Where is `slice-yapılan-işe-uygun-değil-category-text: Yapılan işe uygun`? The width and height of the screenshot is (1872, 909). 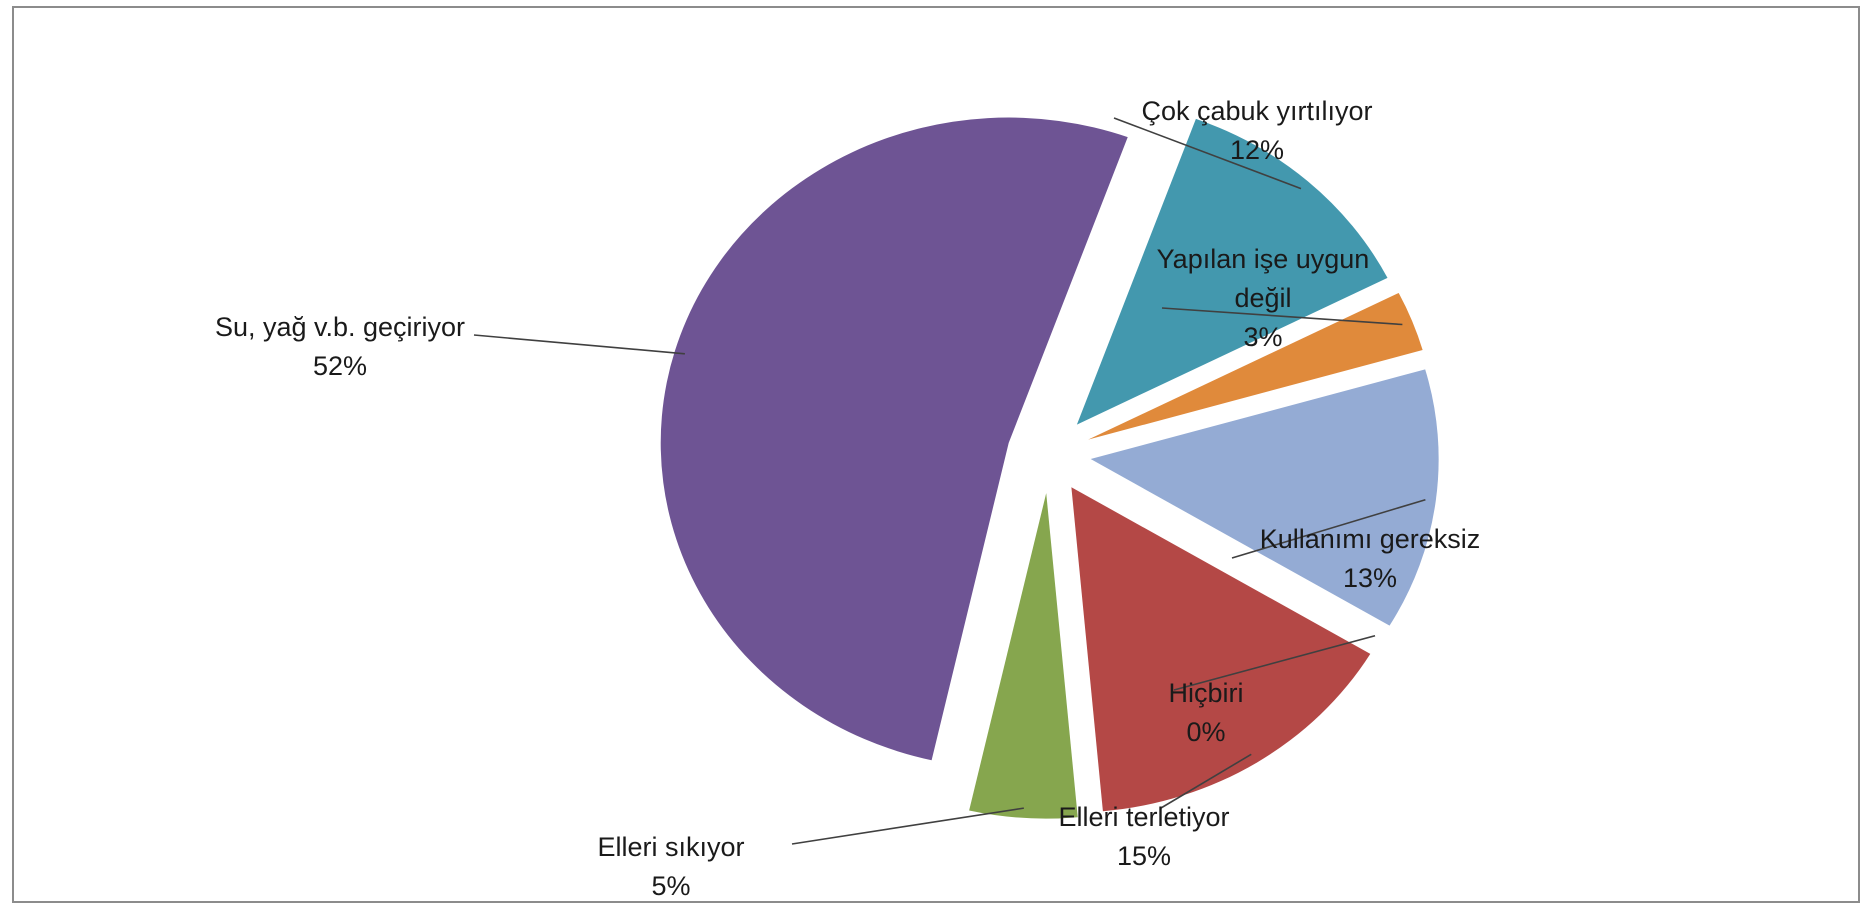
slice-yapılan-işe-uygun-değil-category-text: Yapılan işe uygun is located at coordinates (1263, 259).